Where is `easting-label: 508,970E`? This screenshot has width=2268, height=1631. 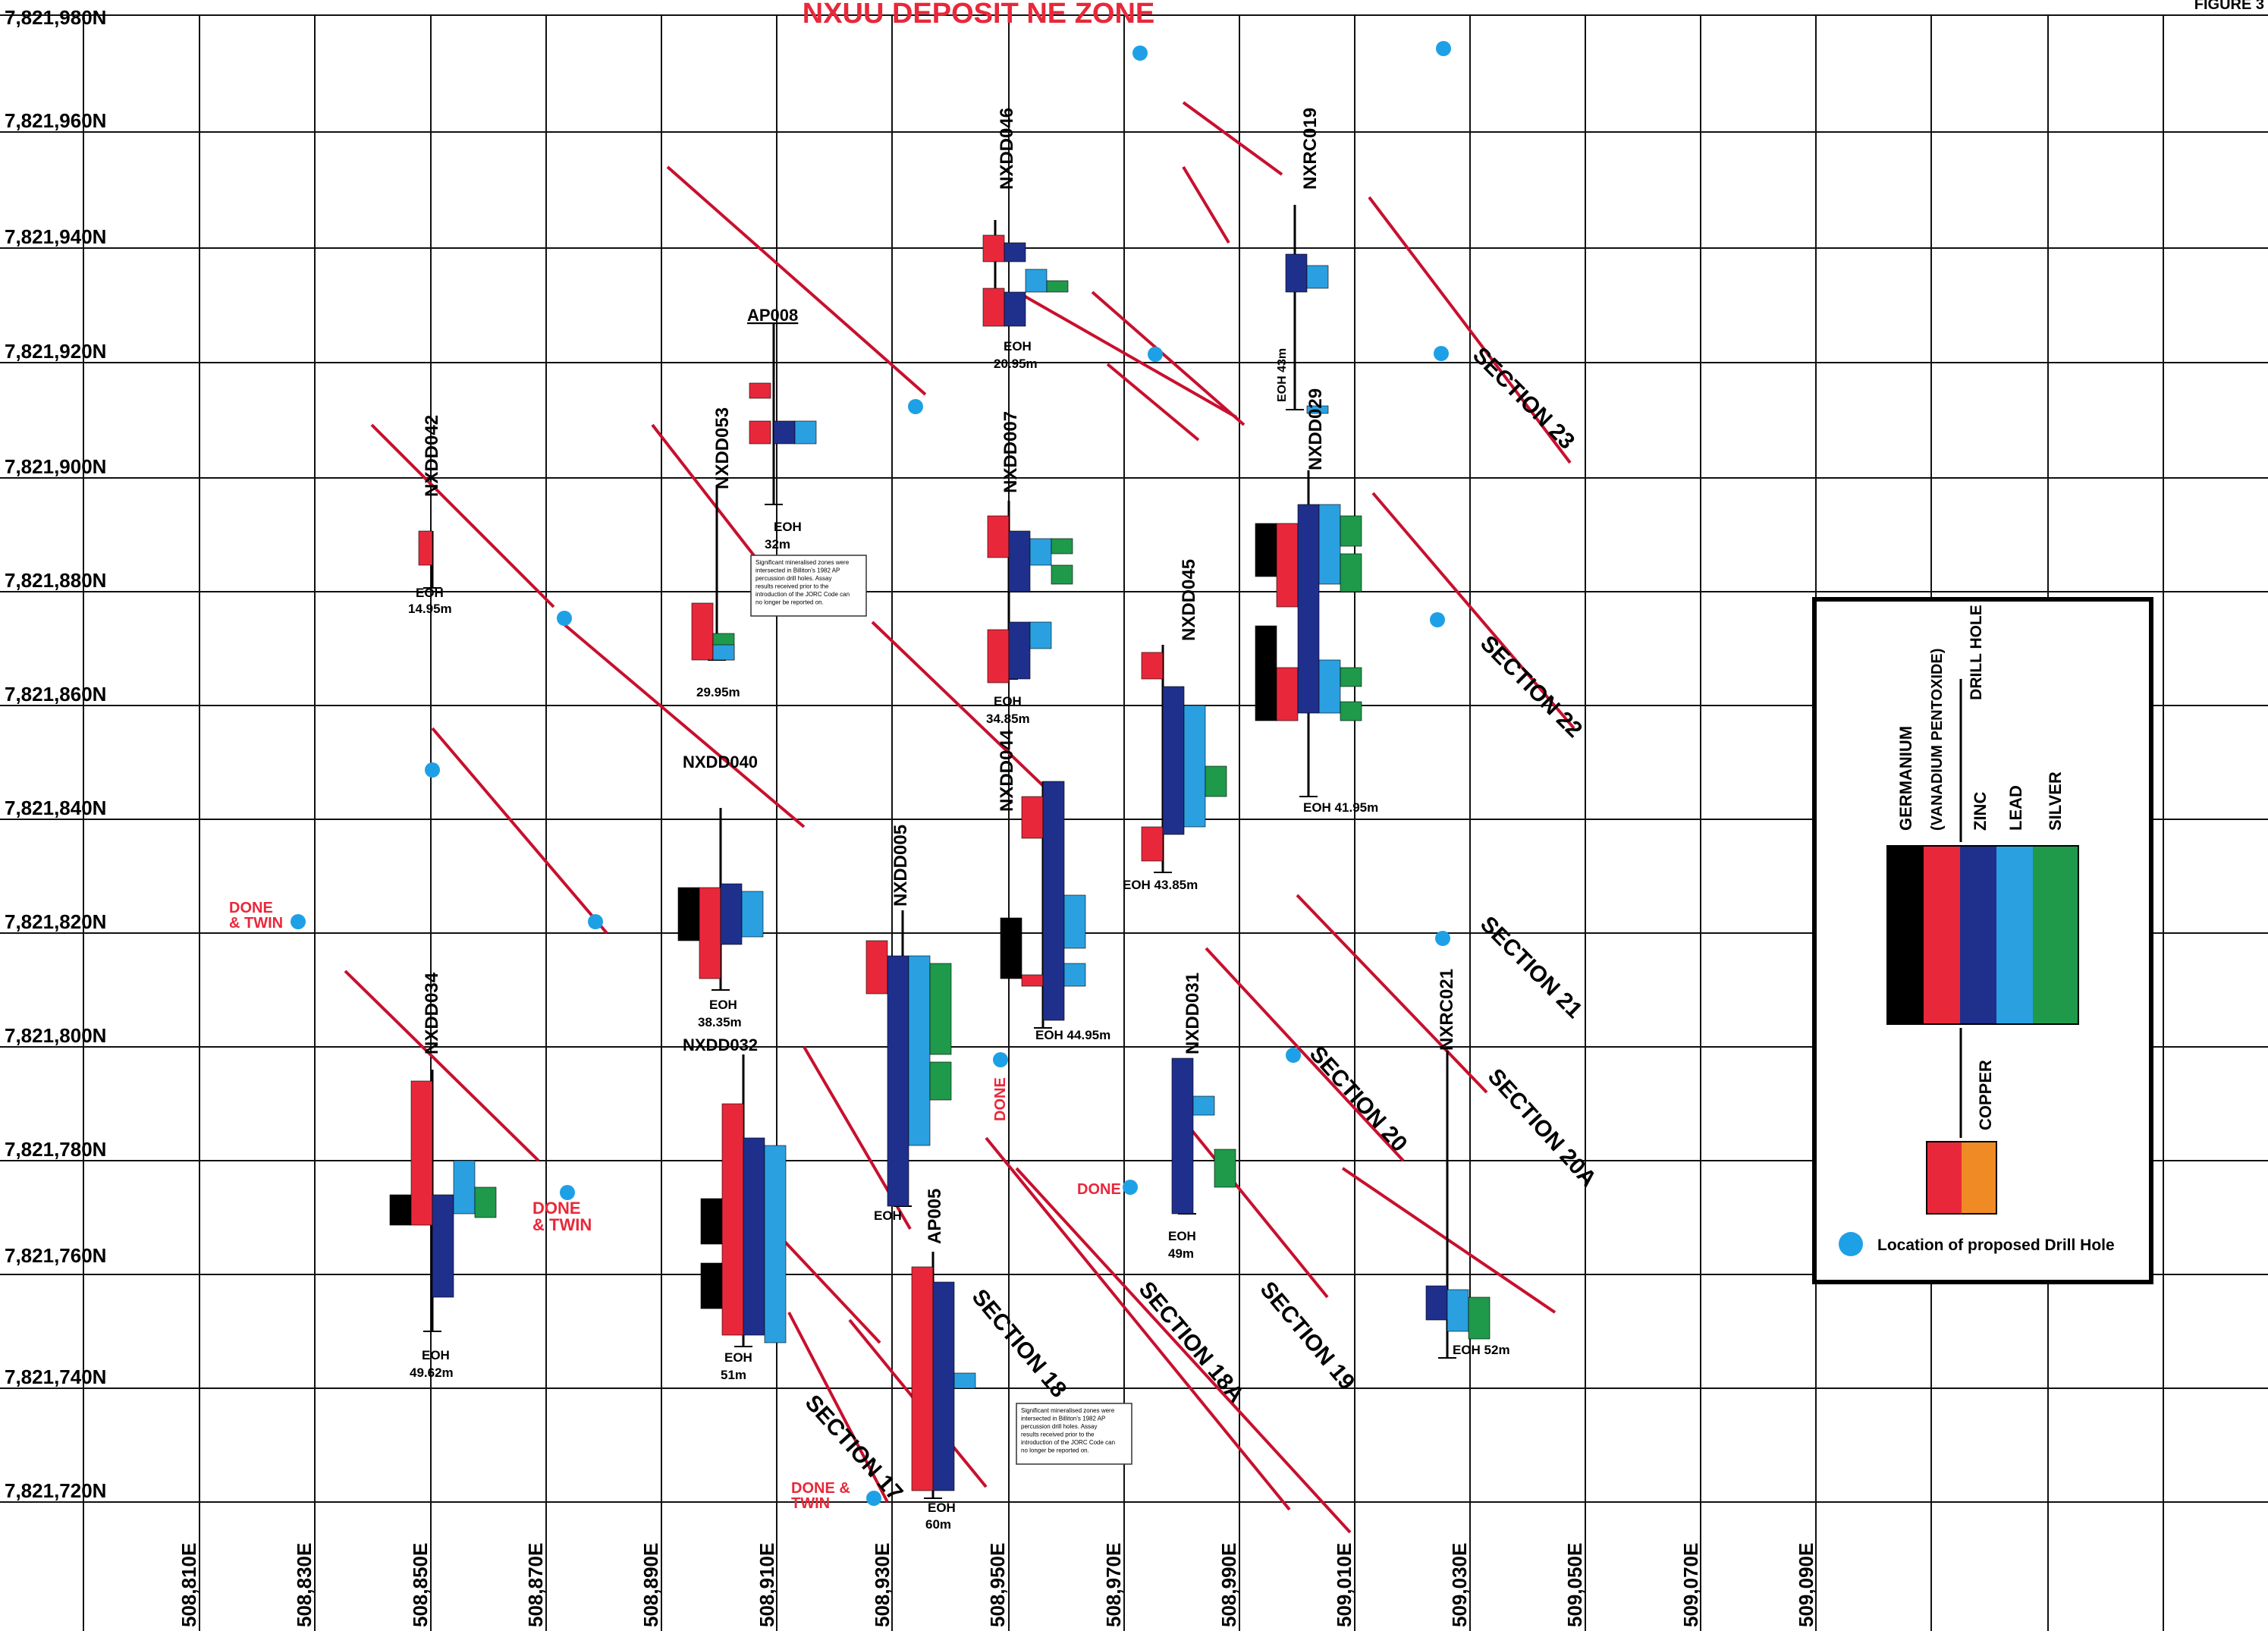 easting-label: 508,970E is located at coordinates (1113, 1585).